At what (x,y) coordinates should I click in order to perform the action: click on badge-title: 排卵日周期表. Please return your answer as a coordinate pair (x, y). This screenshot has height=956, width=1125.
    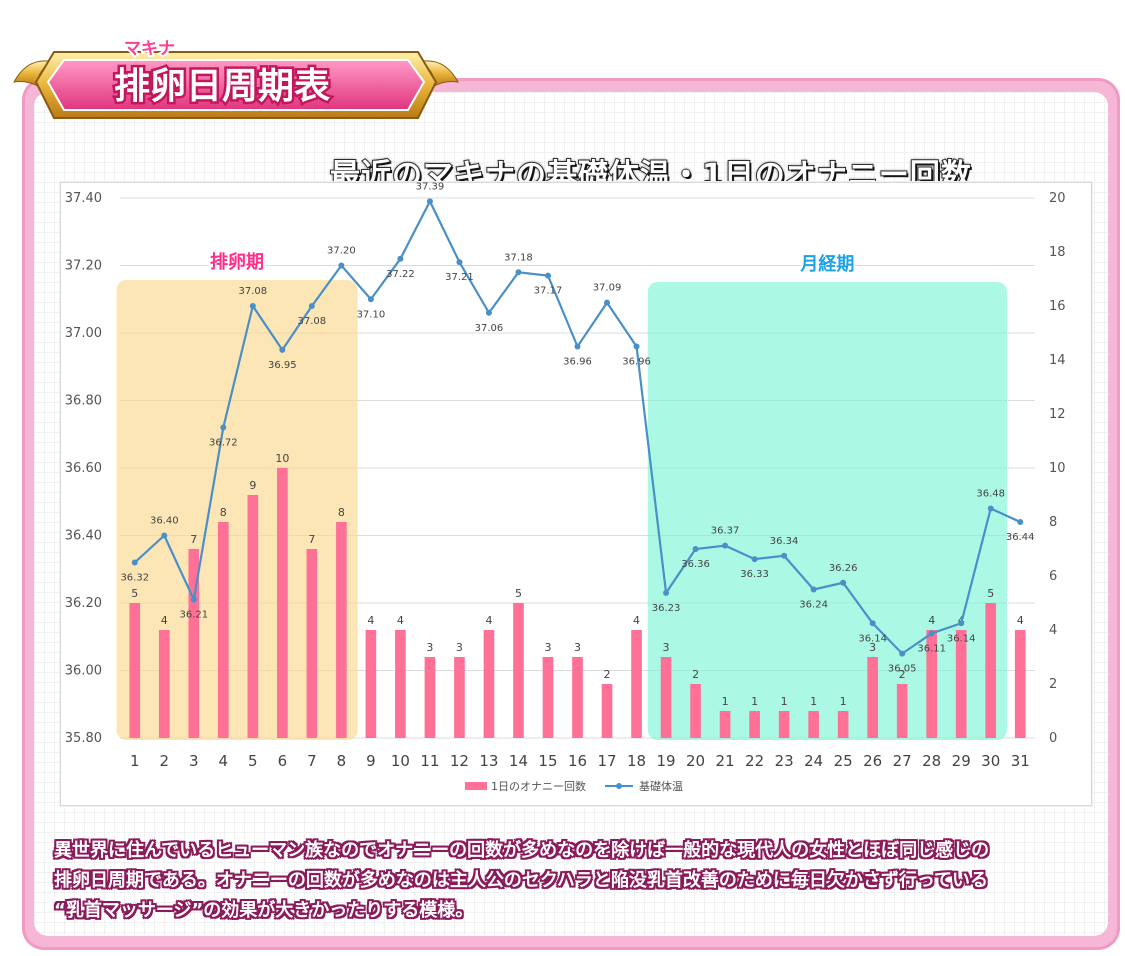
    Looking at the image, I should click on (222, 86).